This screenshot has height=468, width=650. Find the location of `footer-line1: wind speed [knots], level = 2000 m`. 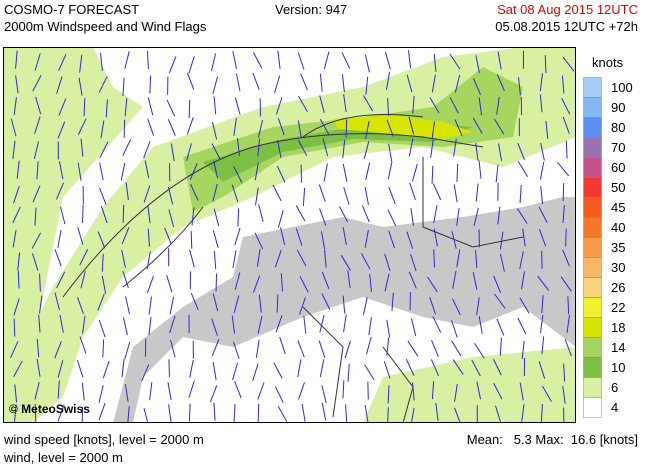

footer-line1: wind speed [knots], level = 2000 m is located at coordinates (104, 439).